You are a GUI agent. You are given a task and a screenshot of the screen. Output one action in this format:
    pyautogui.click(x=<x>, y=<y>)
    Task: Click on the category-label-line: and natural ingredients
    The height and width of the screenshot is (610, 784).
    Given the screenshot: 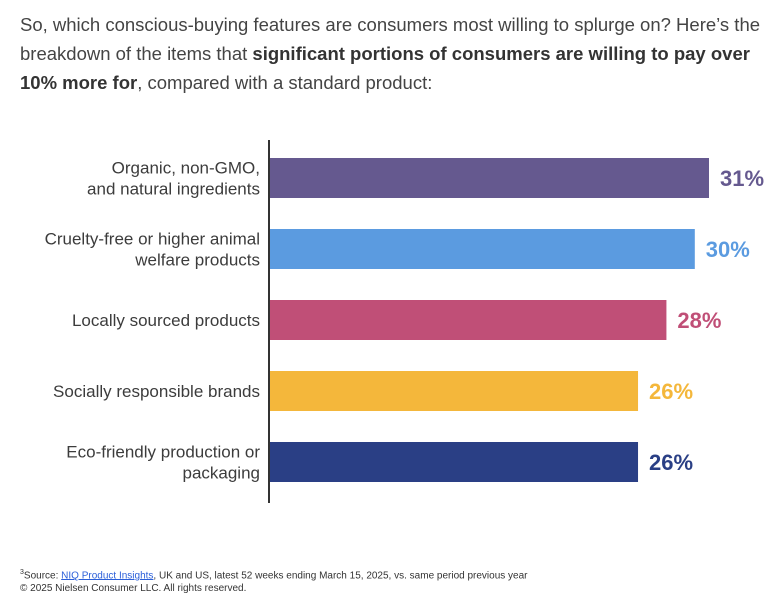 What is the action you would take?
    pyautogui.click(x=173, y=189)
    